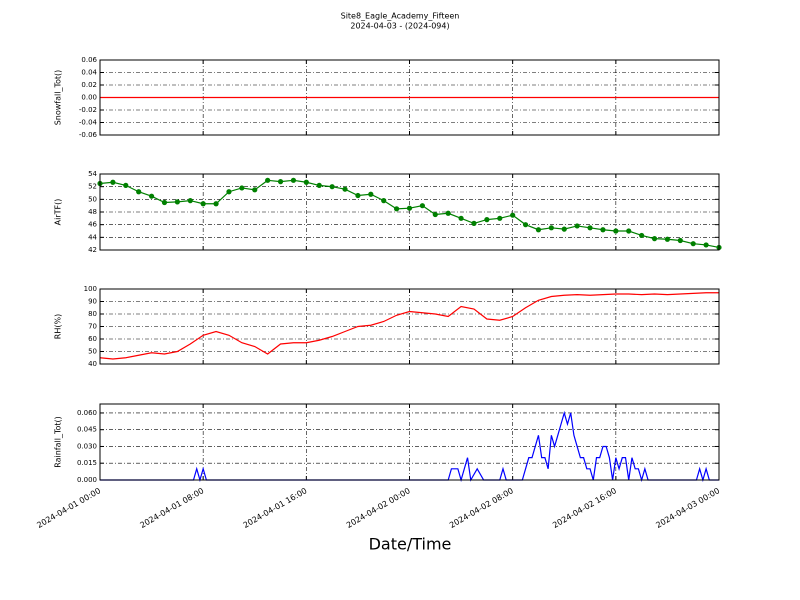 This screenshot has height=600, width=800. Describe the element at coordinates (92, 314) in the screenshot. I see `y-tick-label: 80` at that location.